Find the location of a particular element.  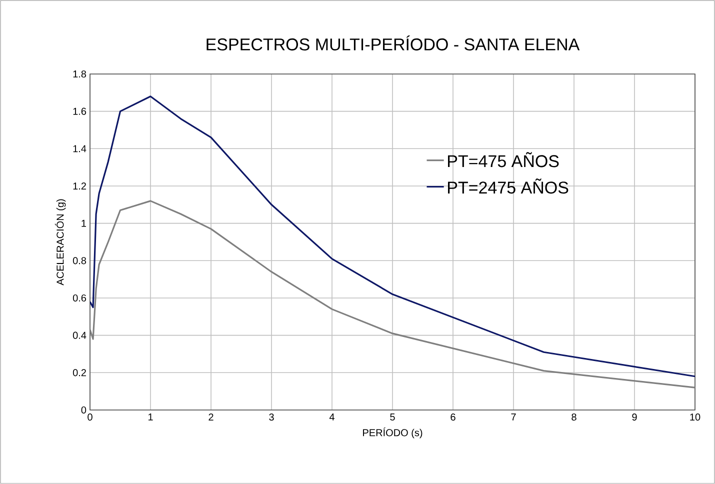

y-tick-label: 1.8 is located at coordinates (79, 74).